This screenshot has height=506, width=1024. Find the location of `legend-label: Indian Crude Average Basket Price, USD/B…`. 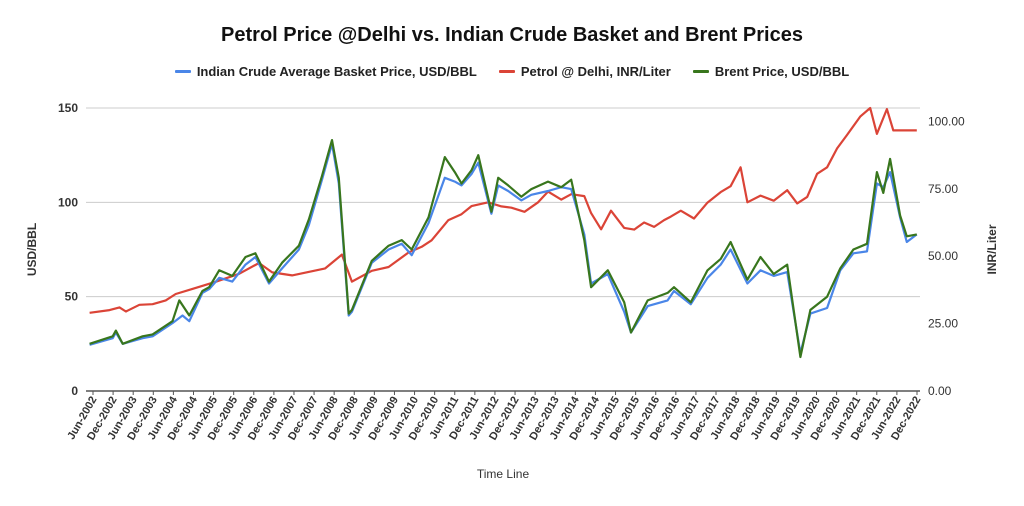

legend-label: Indian Crude Average Basket Price, USD/B… is located at coordinates (336, 71).